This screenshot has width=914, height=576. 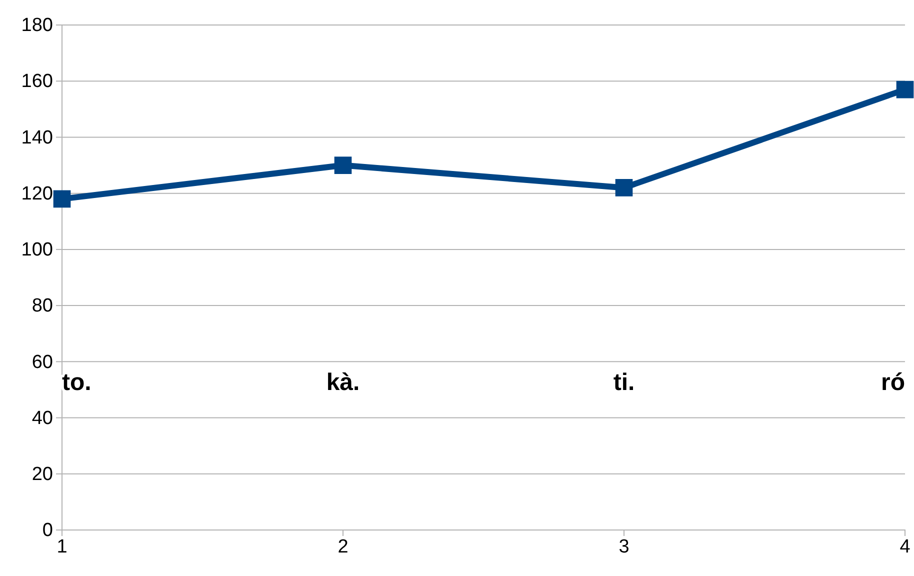 I want to click on annotation: ró, so click(x=893, y=382).